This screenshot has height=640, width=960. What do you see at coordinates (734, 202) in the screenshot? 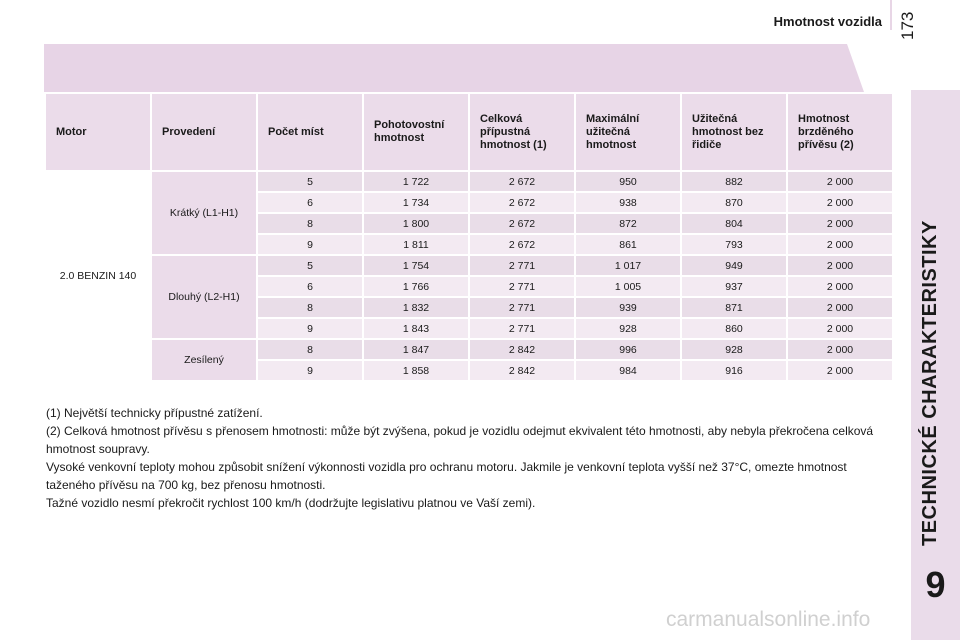
I see `table-cell: 870` at bounding box center [734, 202].